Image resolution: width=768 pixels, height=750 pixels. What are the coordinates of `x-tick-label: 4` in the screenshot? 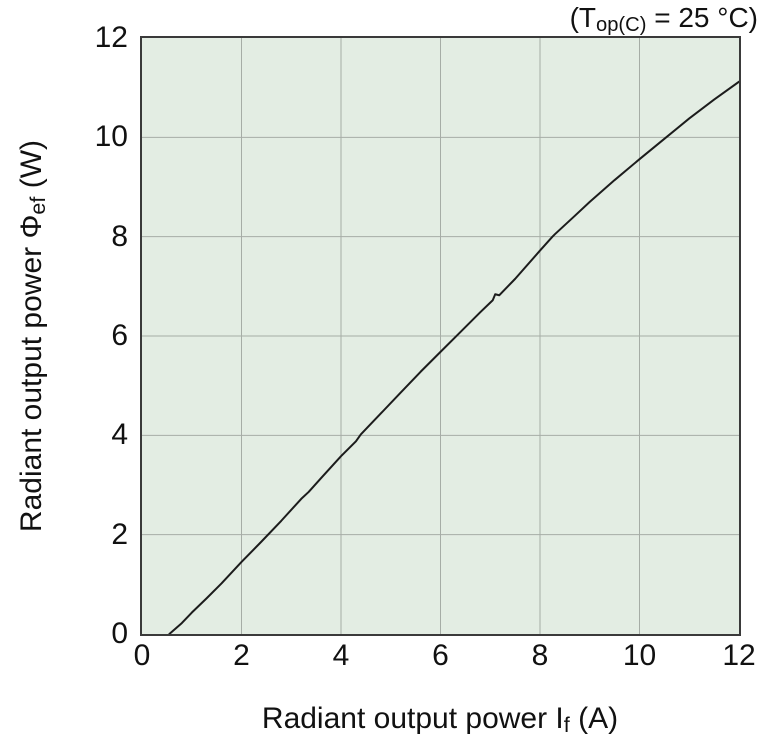 It's located at (341, 655).